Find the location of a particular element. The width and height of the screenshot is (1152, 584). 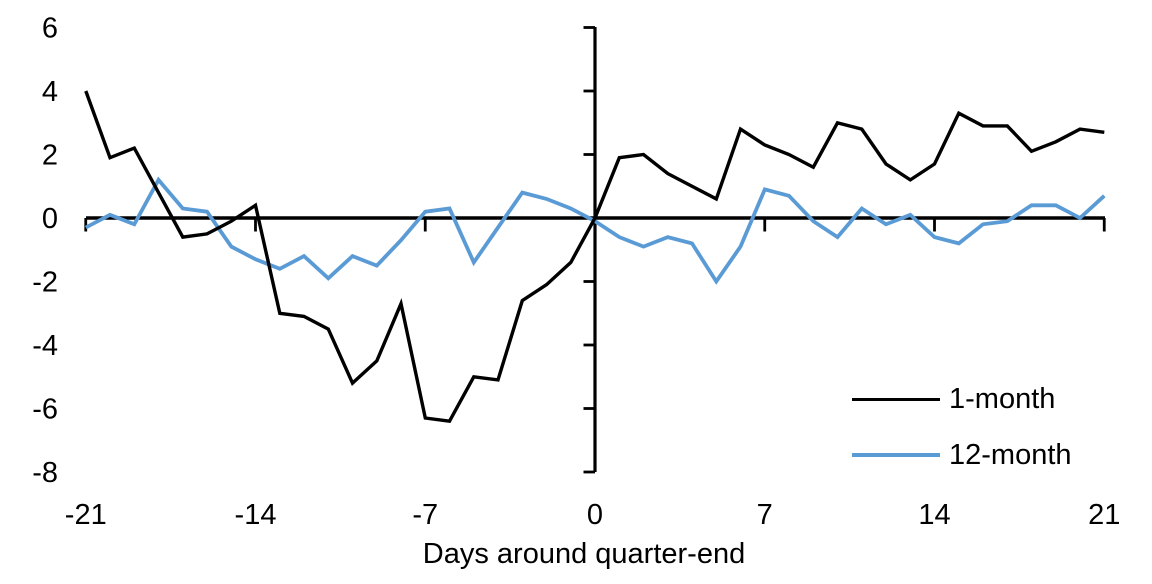

legend-line-sample-blue is located at coordinates (896, 455).